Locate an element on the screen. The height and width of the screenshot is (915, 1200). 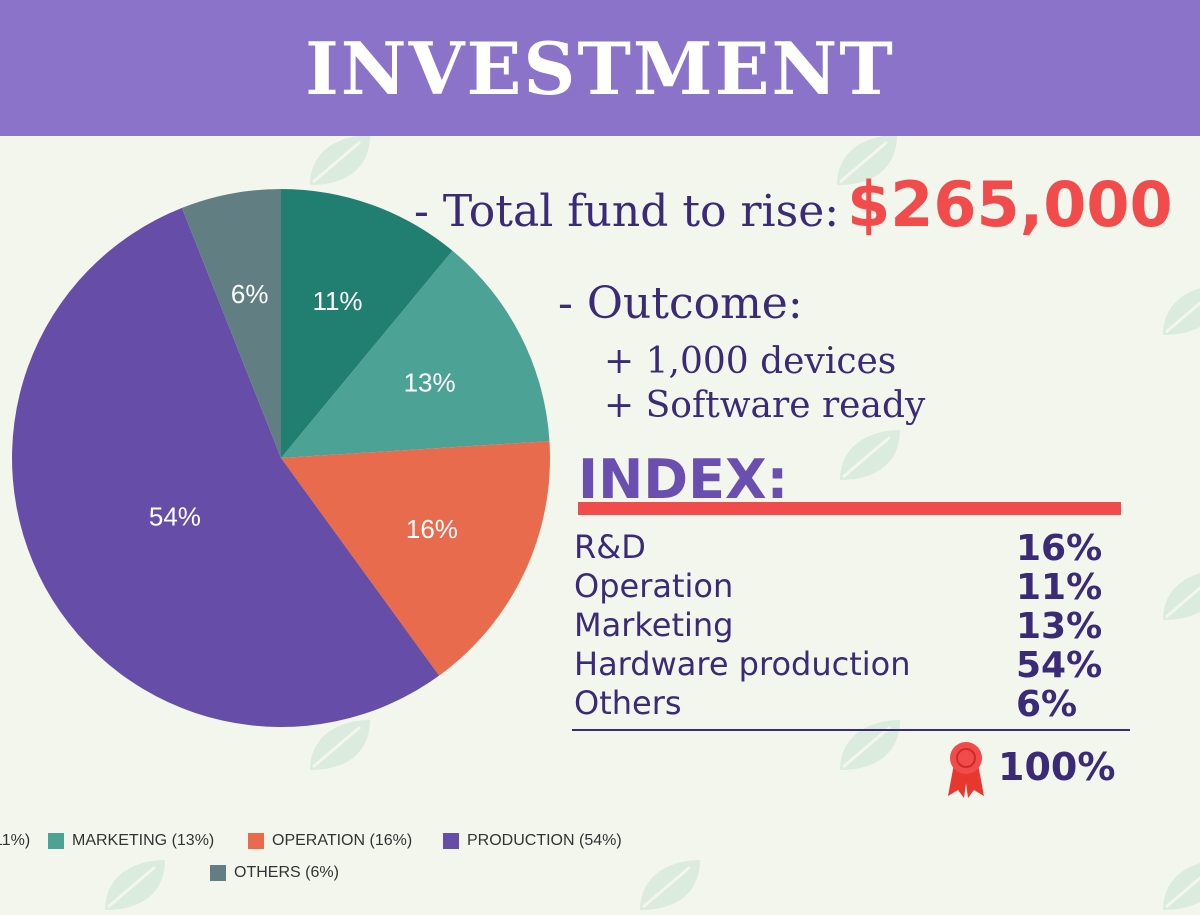
index-row-label: R&D is located at coordinates (610, 547).